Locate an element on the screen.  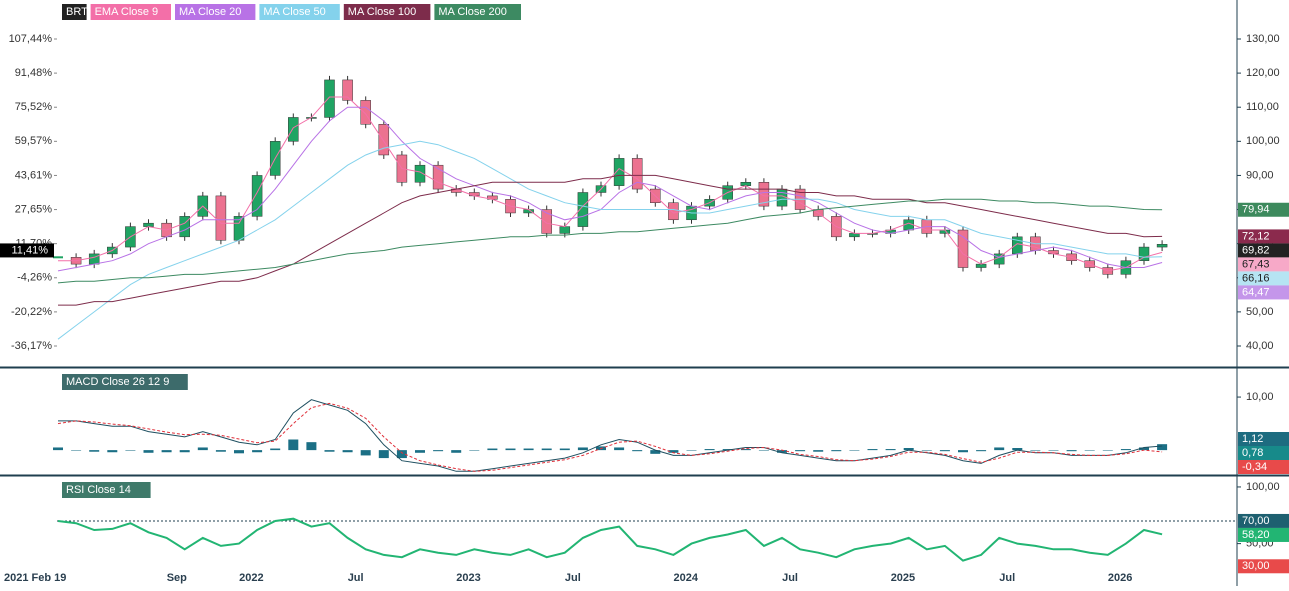
y2-tick-label: 43,61% is located at coordinates (34, 175).